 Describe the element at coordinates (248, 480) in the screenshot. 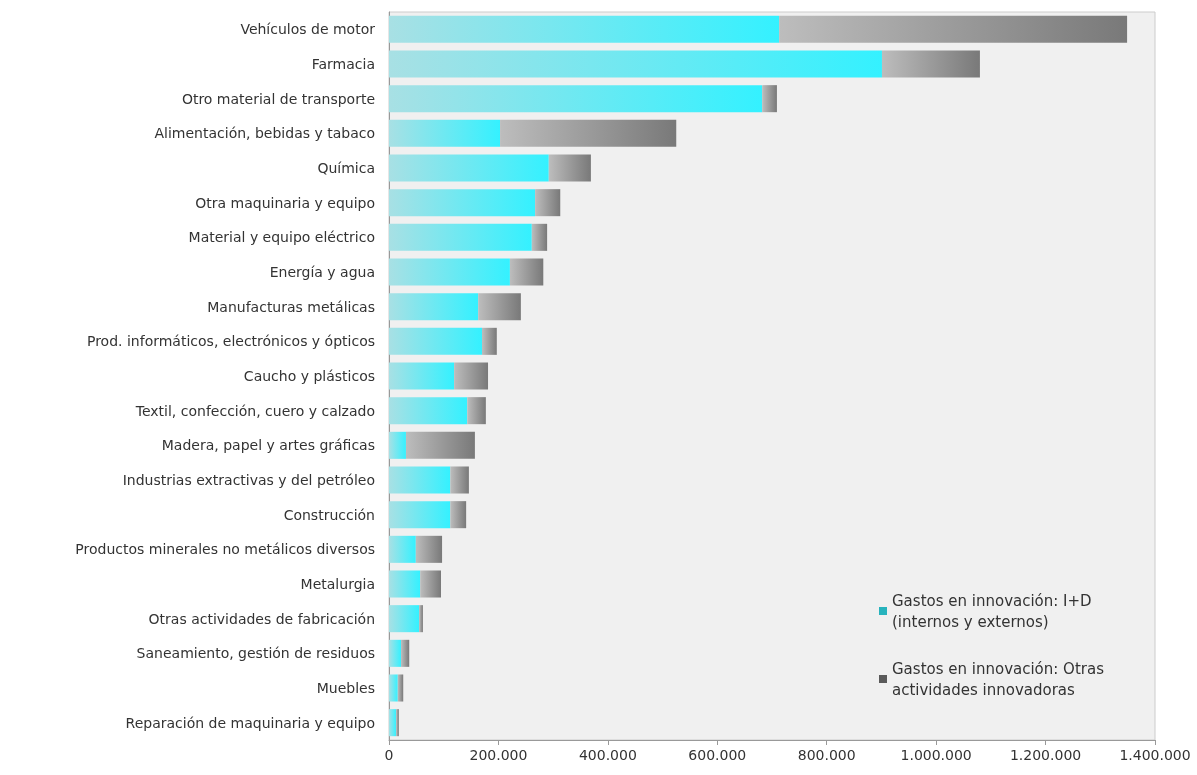

I see `y-tick-label: Industrias extractivas y del petróleo` at that location.